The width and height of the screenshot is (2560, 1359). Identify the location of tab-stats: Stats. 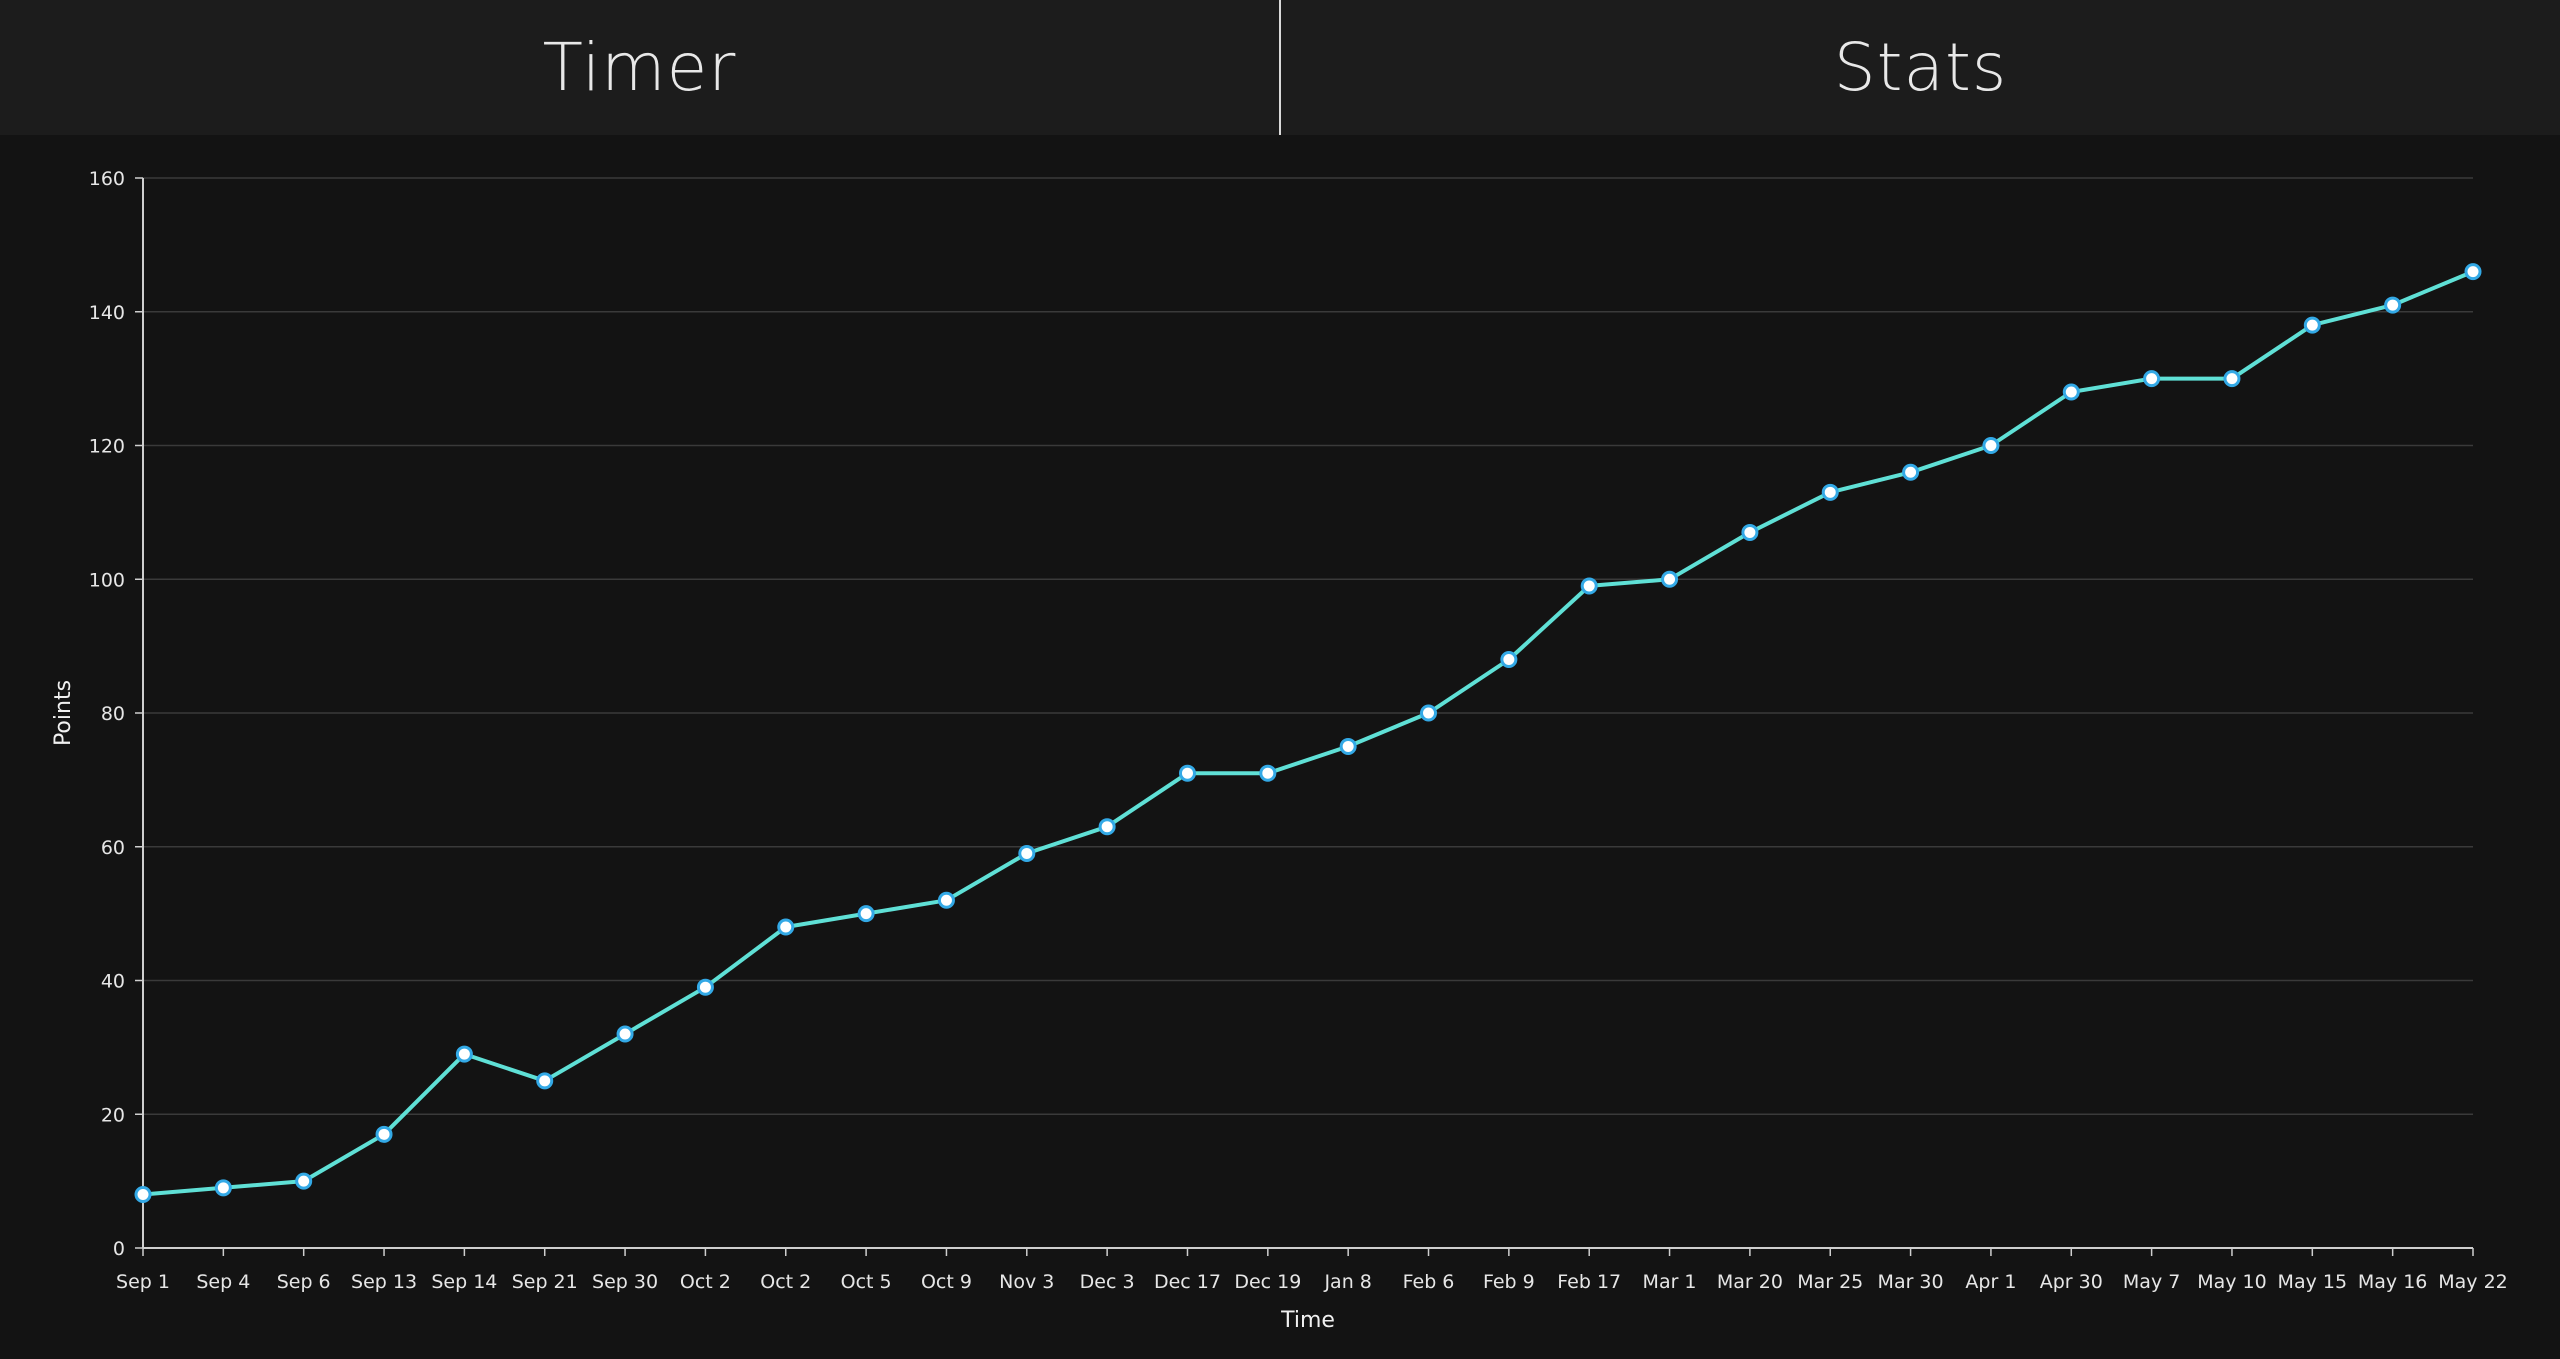
(1920, 67).